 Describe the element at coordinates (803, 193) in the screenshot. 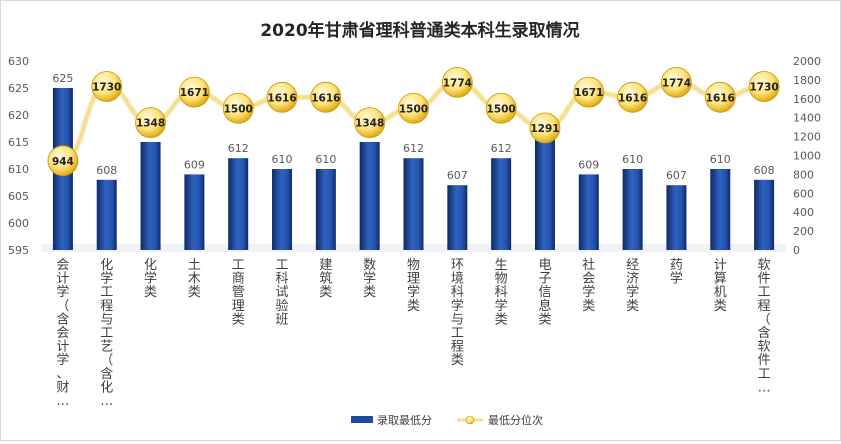

I see `right-tick-label: 600` at that location.